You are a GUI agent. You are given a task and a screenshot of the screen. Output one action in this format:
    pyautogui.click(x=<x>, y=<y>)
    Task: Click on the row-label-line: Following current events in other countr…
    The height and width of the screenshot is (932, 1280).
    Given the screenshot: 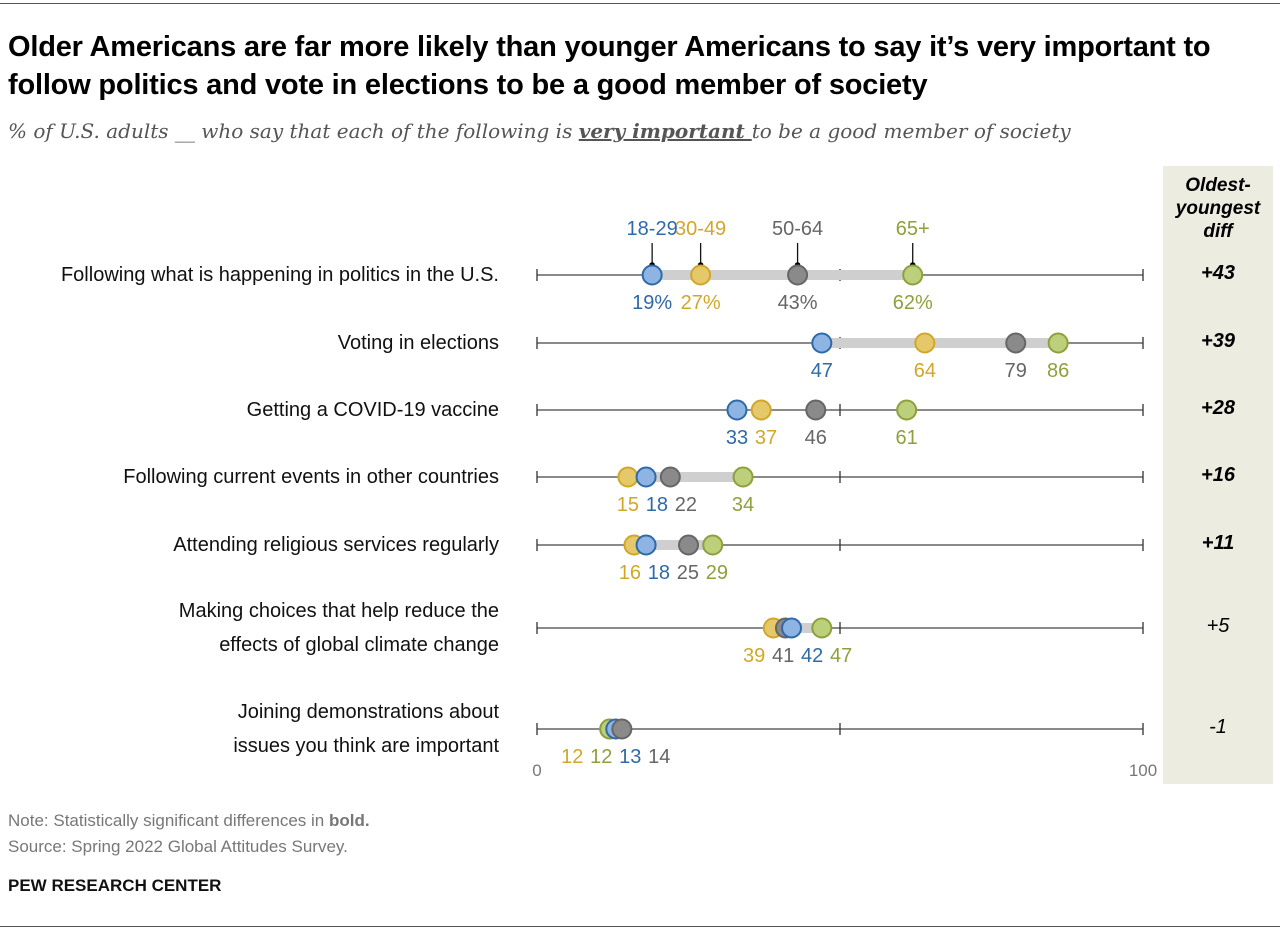 What is the action you would take?
    pyautogui.click(x=311, y=477)
    